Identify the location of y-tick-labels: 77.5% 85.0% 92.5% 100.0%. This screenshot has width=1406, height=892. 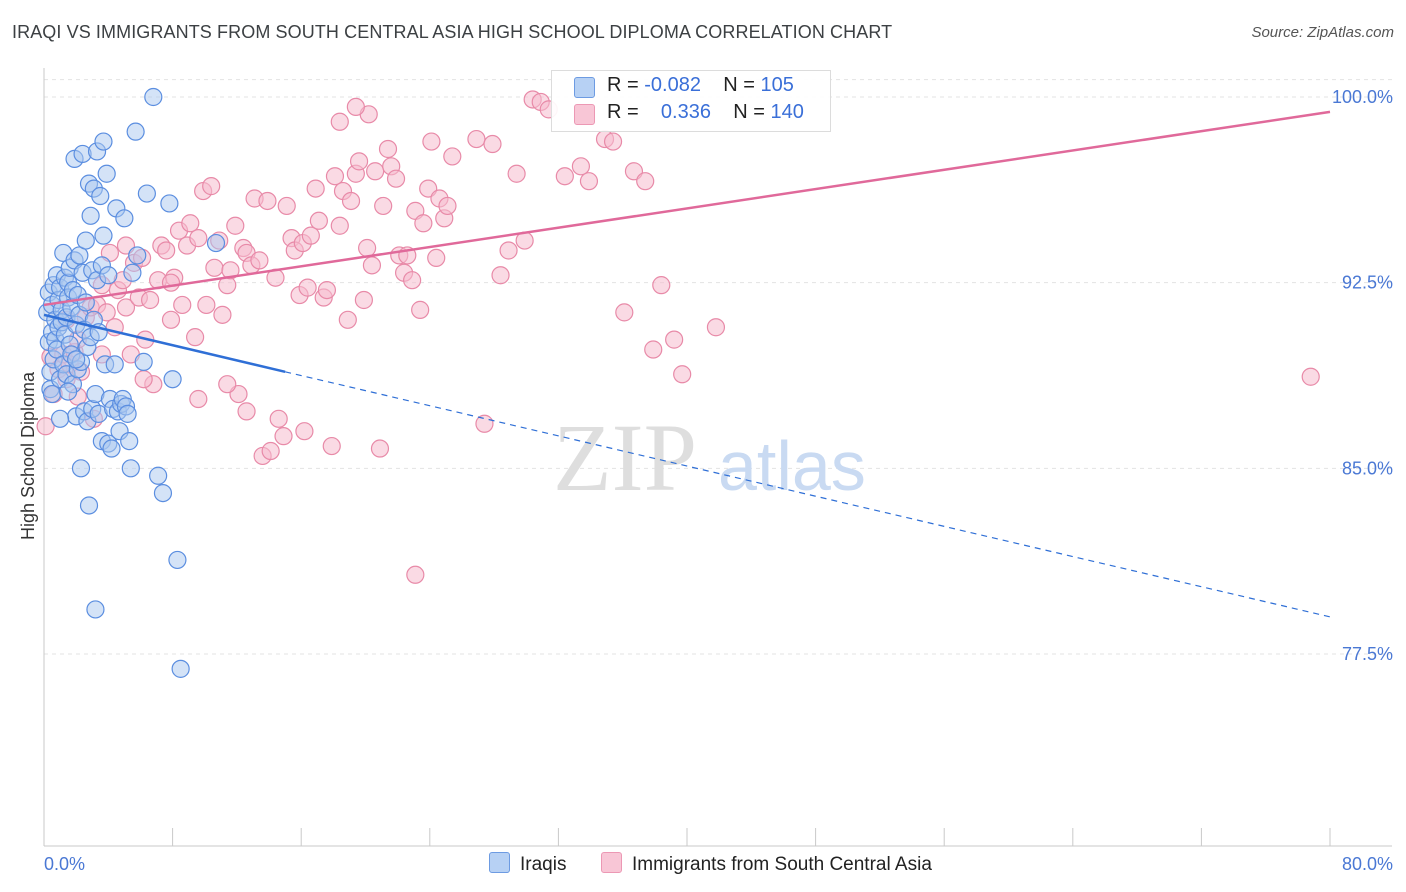
(1362, 375).